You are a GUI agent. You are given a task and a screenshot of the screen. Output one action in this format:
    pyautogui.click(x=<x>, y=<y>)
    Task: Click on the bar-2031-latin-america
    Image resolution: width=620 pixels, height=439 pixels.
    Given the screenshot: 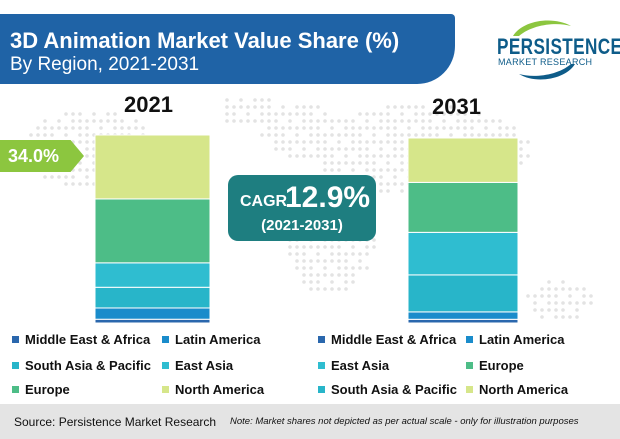 What is the action you would take?
    pyautogui.click(x=463, y=315)
    